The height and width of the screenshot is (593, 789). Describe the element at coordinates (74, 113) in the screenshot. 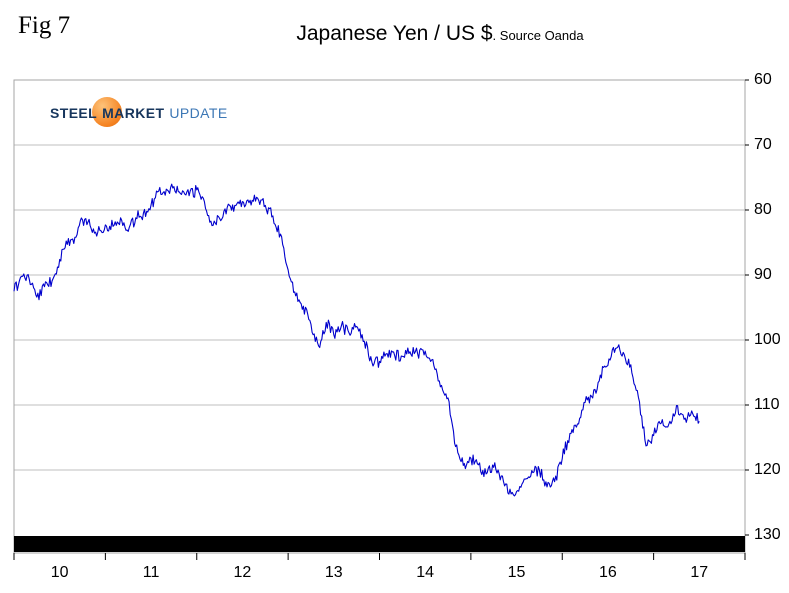

I see `logo-word-steel: STEEL` at that location.